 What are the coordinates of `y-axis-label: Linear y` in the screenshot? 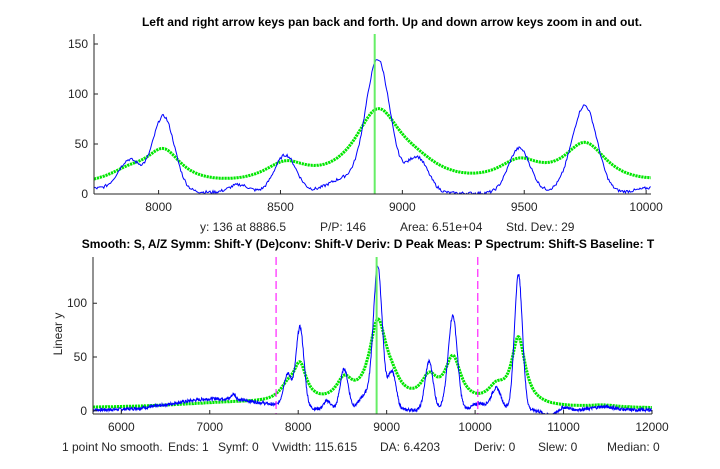 It's located at (58, 334).